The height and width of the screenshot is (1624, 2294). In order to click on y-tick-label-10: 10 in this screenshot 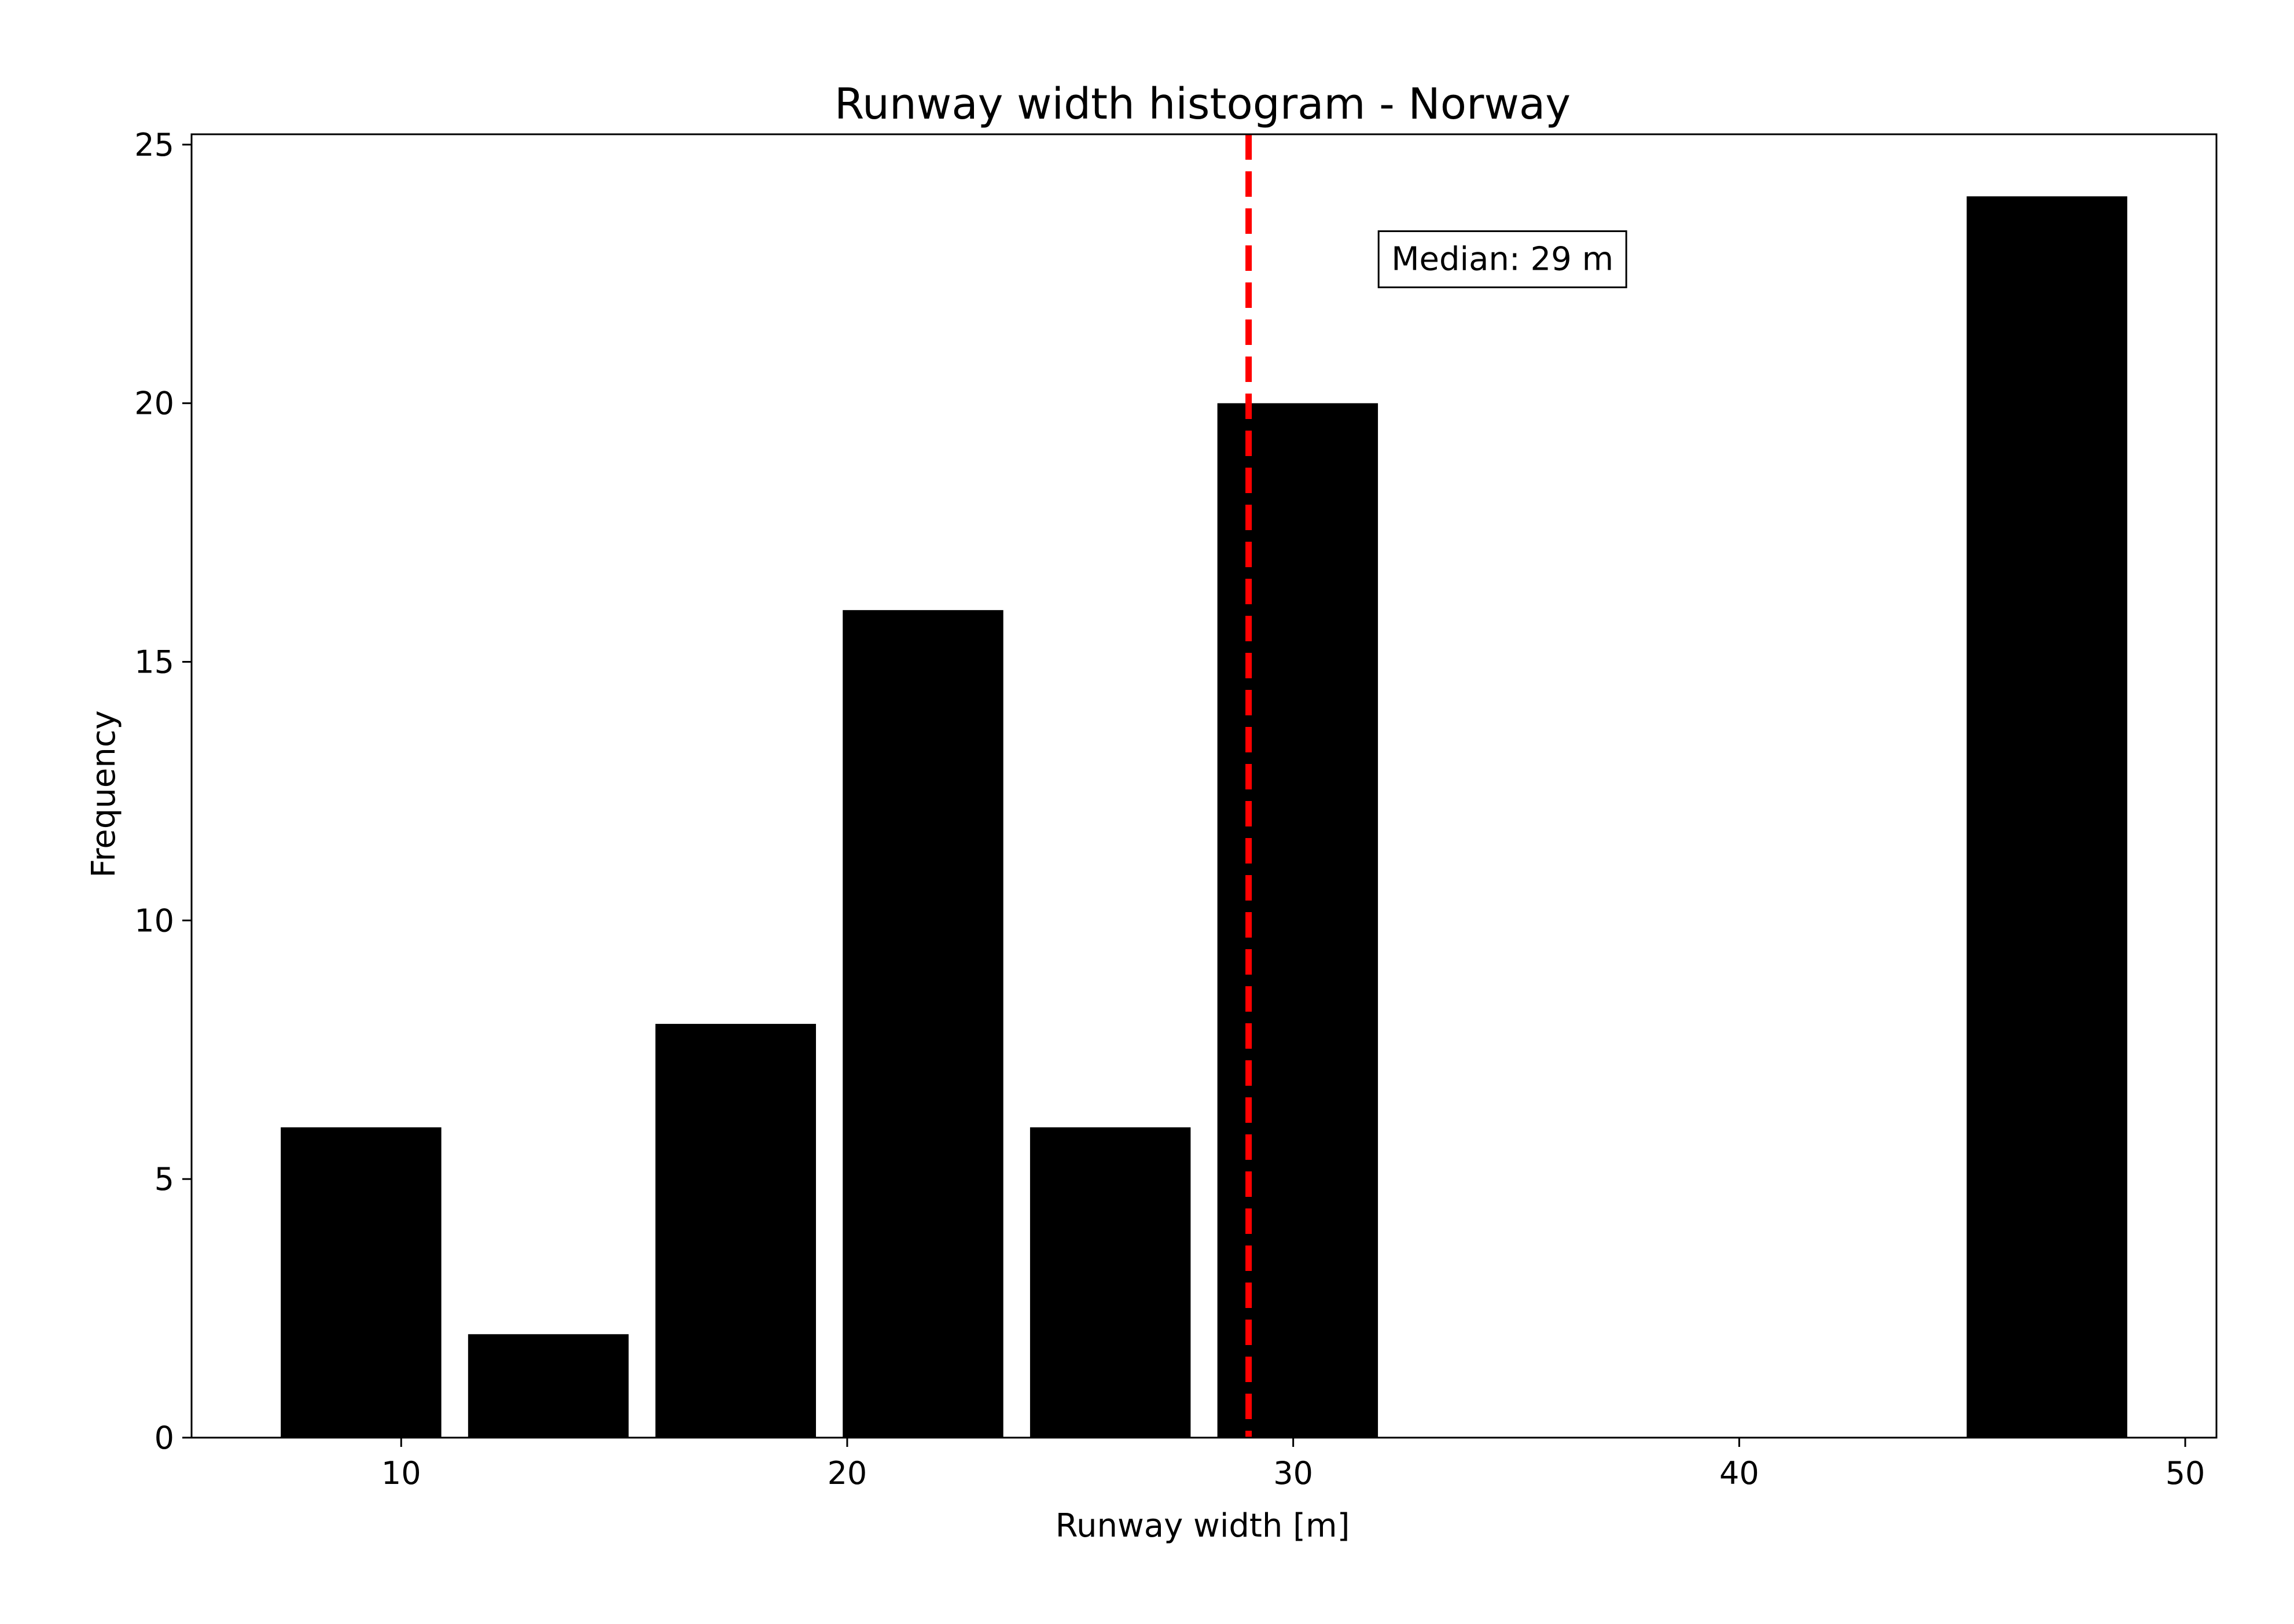, I will do `click(154, 921)`.